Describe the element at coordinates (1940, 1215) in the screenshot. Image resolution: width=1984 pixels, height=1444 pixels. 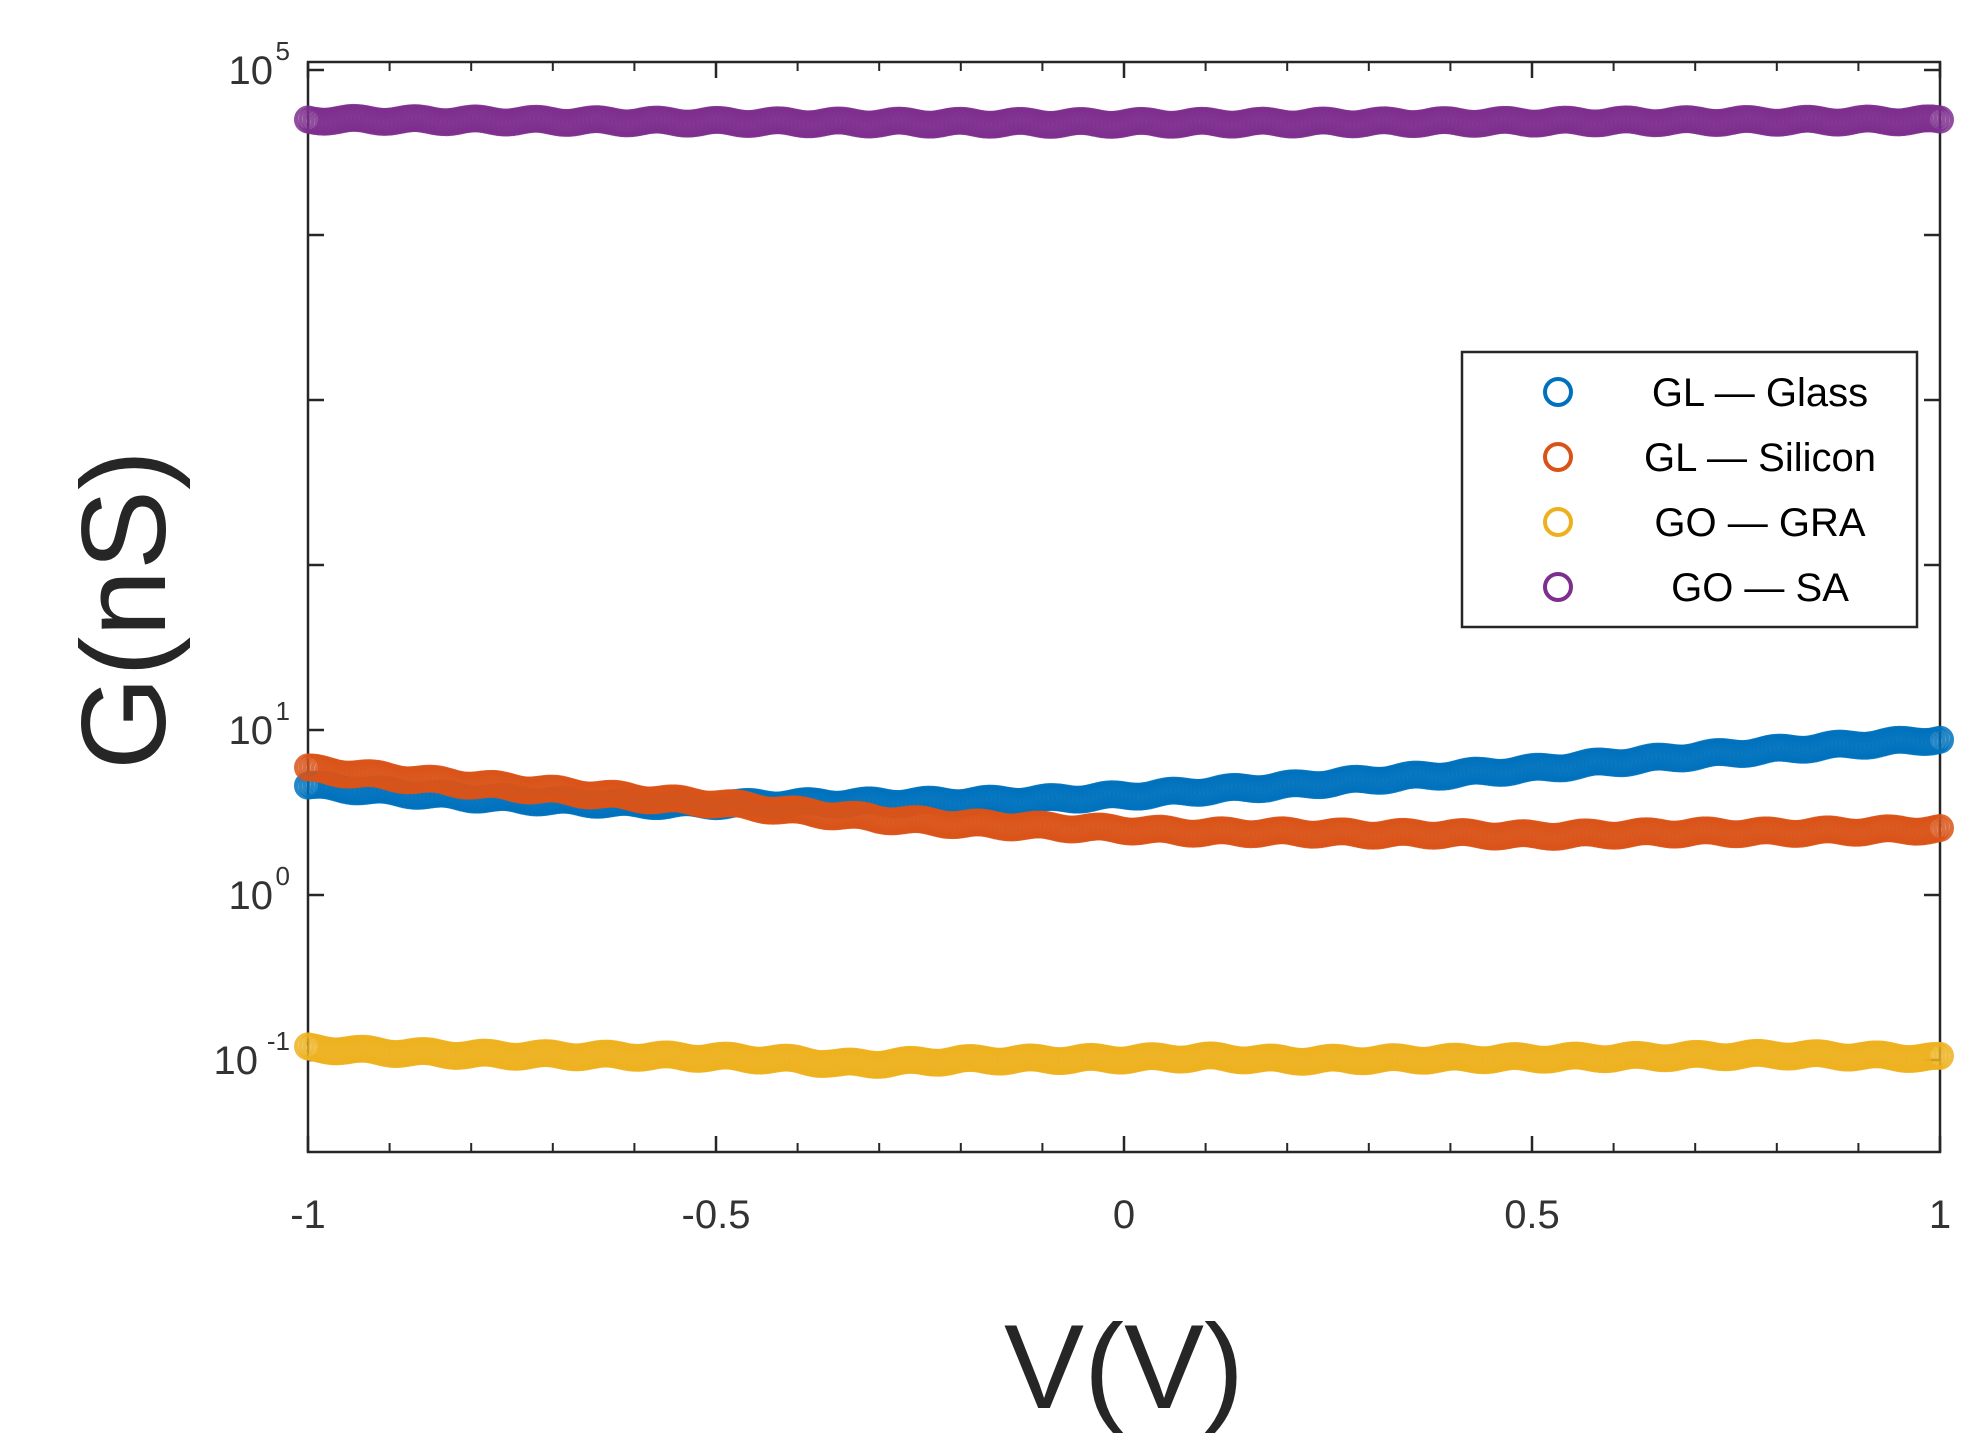
I see `x-tick-label: 1` at that location.